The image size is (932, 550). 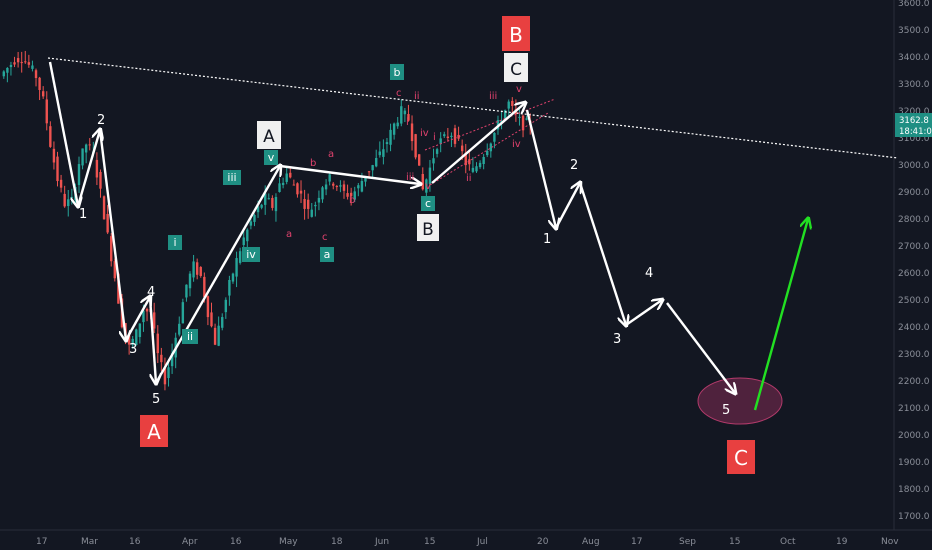 What do you see at coordinates (490, 124) in the screenshot?
I see `channel-upper-line` at bounding box center [490, 124].